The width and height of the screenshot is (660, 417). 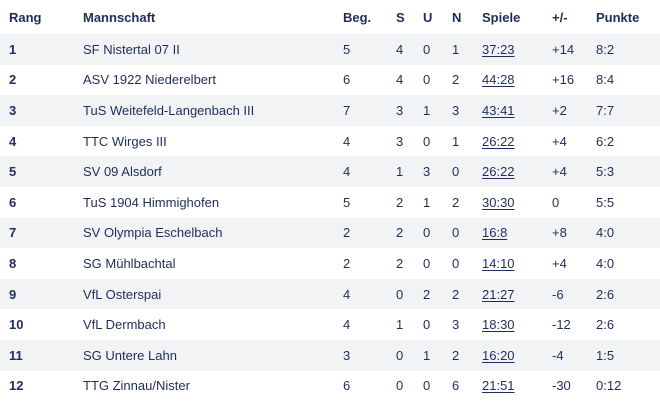 What do you see at coordinates (574, 202) in the screenshot?
I see `cell-diff: 0` at bounding box center [574, 202].